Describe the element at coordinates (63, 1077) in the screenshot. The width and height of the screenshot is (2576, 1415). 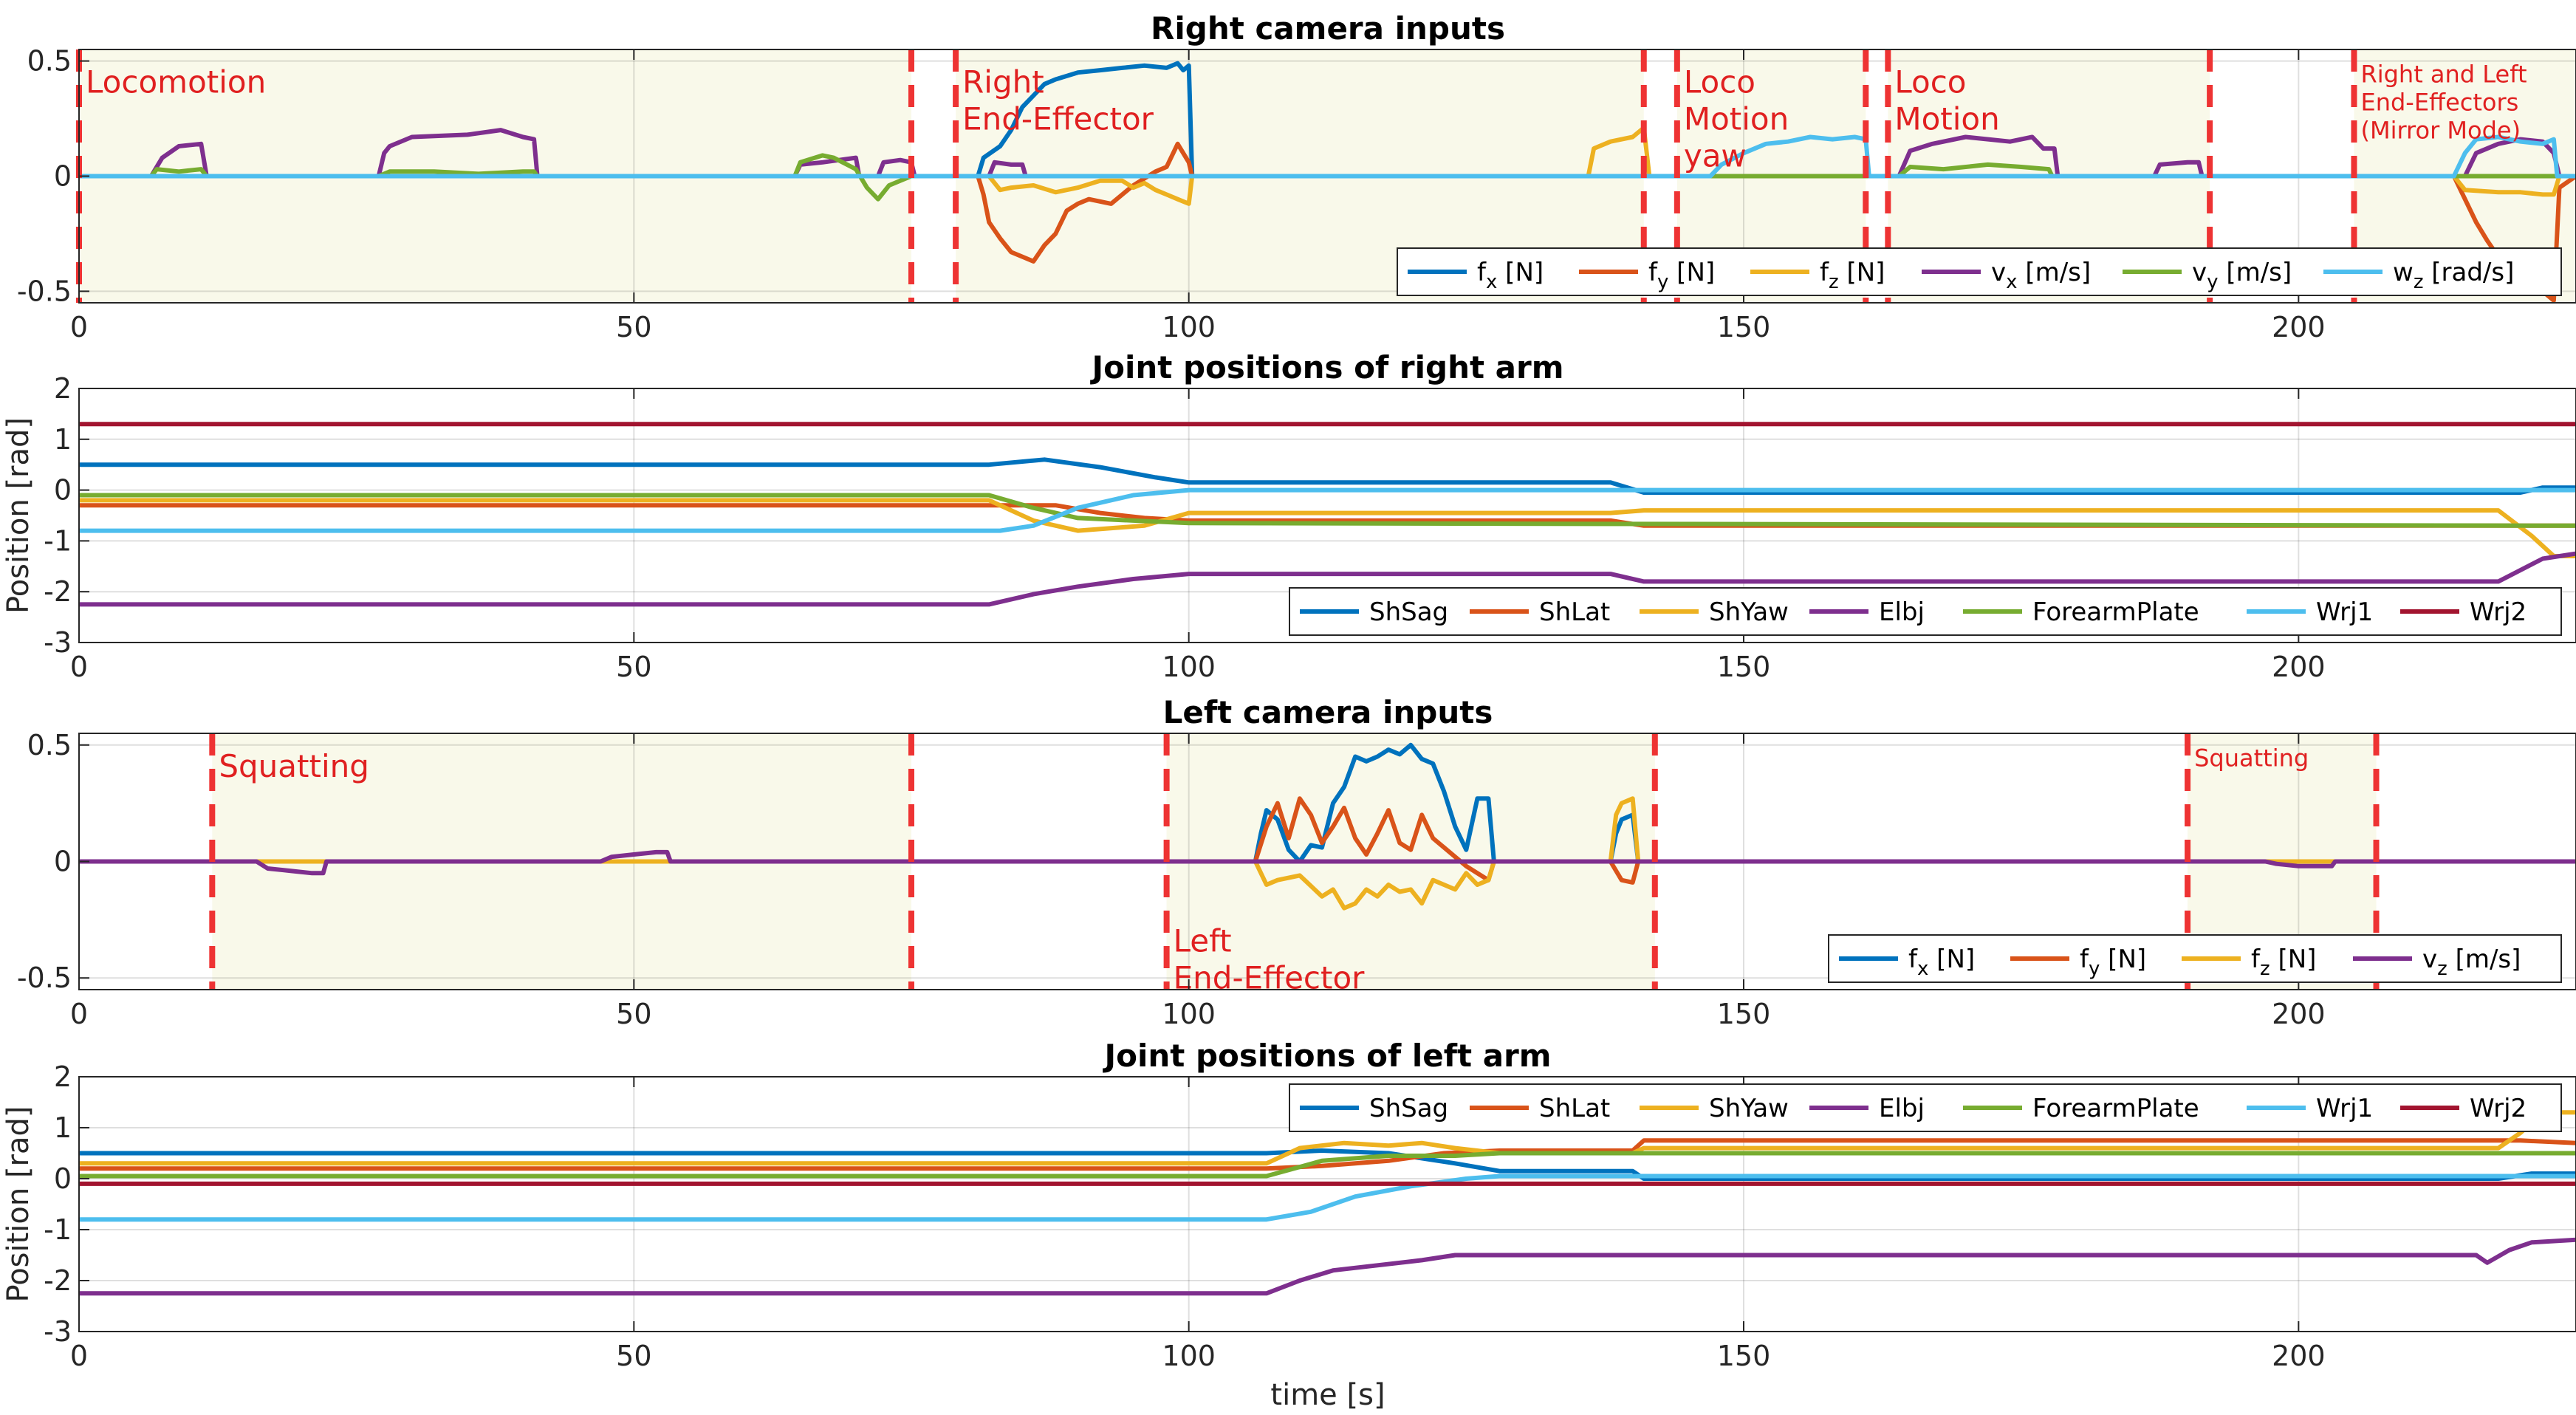
I see `y-tick-label: 2` at that location.